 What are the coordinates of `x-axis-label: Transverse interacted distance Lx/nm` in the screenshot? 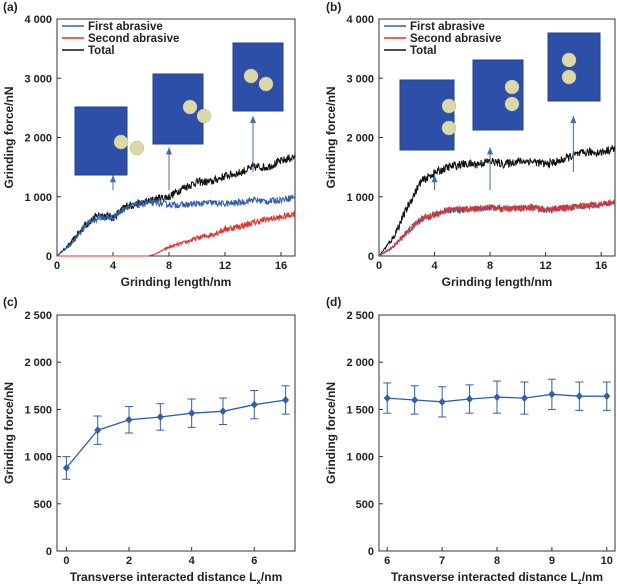 It's located at (176, 578).